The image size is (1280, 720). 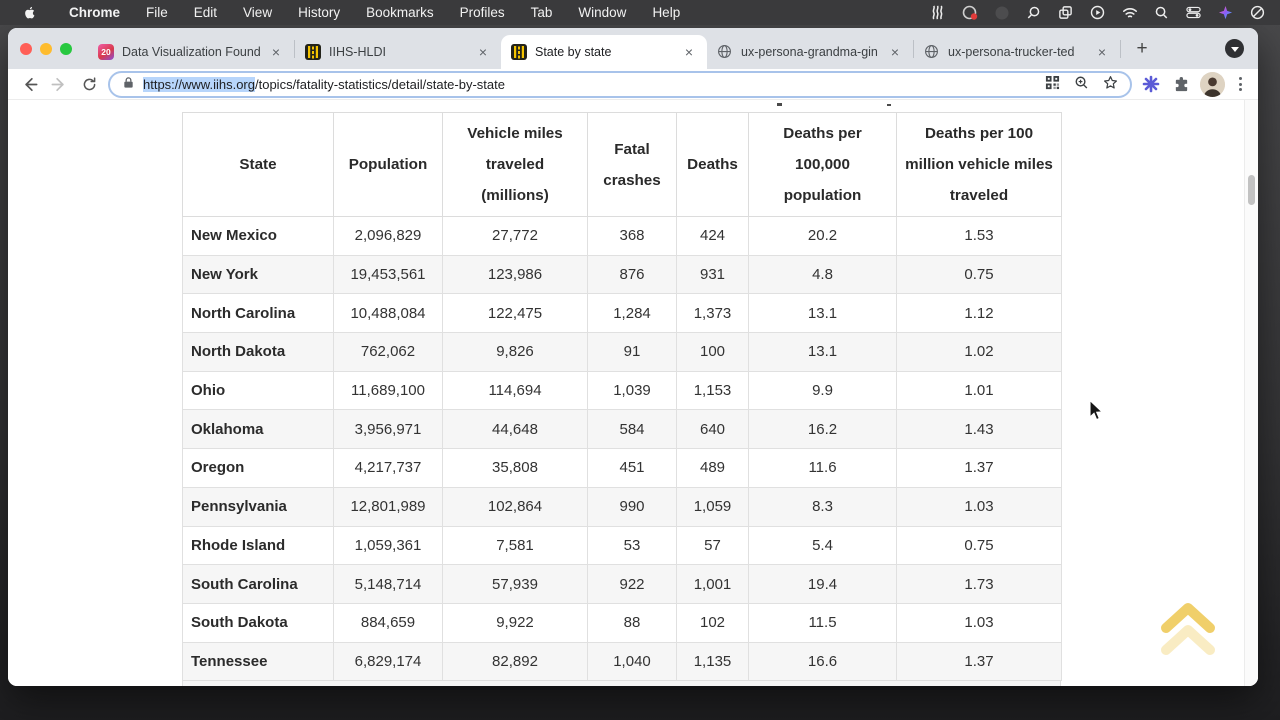 I want to click on qr-code-icon, so click(x=1052, y=84).